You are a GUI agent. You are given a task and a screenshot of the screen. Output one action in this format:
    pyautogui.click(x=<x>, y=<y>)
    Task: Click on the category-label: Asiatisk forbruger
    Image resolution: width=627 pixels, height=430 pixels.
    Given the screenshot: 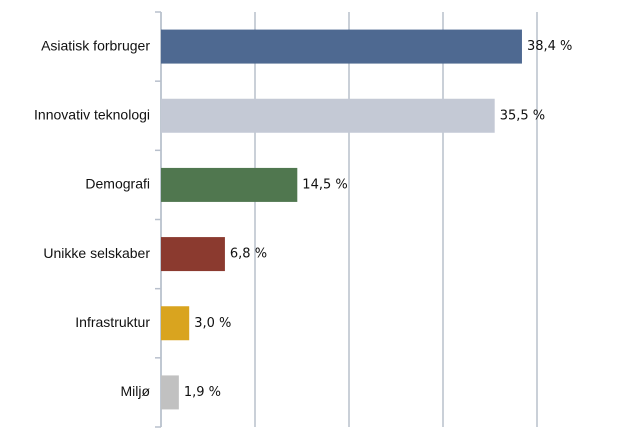 What is the action you would take?
    pyautogui.click(x=95, y=45)
    